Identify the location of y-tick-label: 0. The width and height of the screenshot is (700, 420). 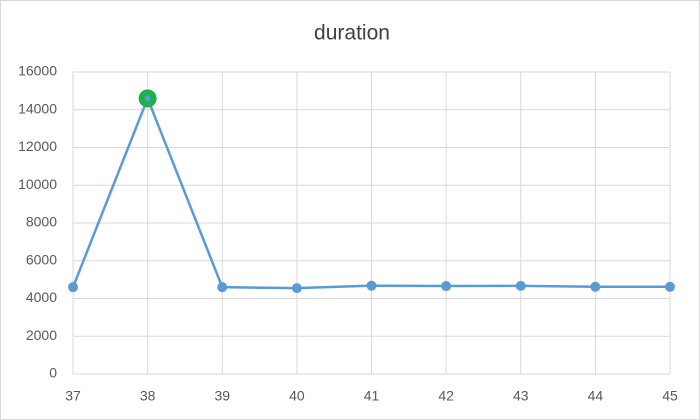
(53, 373).